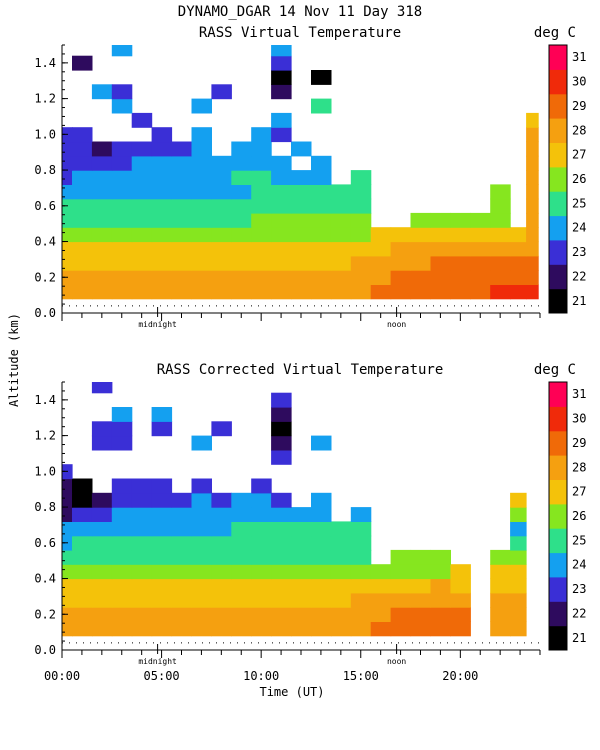 The image size is (600, 750). What do you see at coordinates (579, 443) in the screenshot?
I see `colorbar-label: 29` at bounding box center [579, 443].